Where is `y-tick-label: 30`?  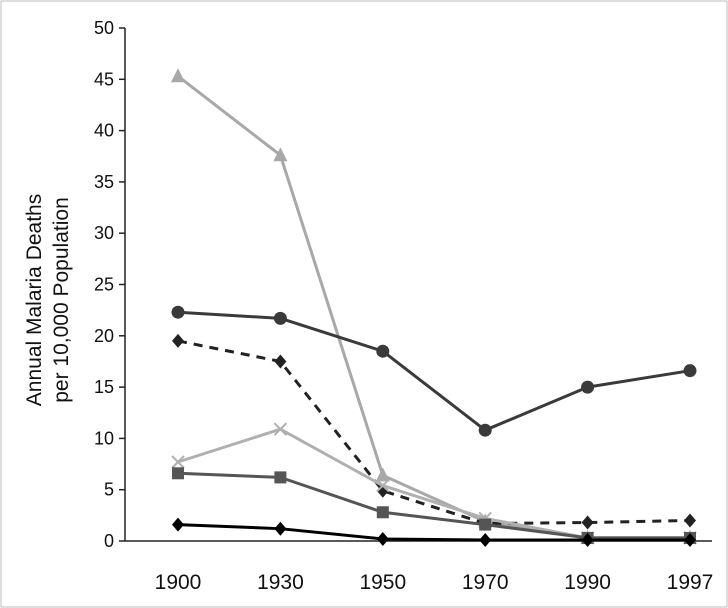
y-tick-label: 30 is located at coordinates (104, 233).